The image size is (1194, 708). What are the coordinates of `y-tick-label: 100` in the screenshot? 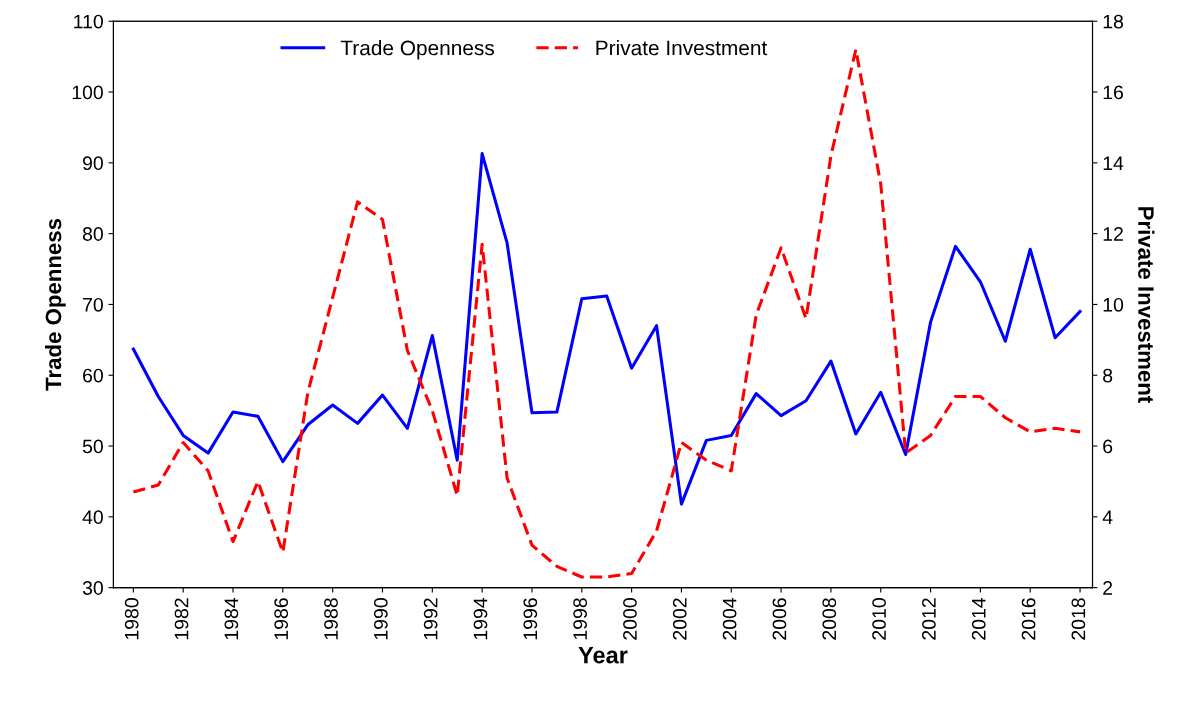 It's located at (87, 92).